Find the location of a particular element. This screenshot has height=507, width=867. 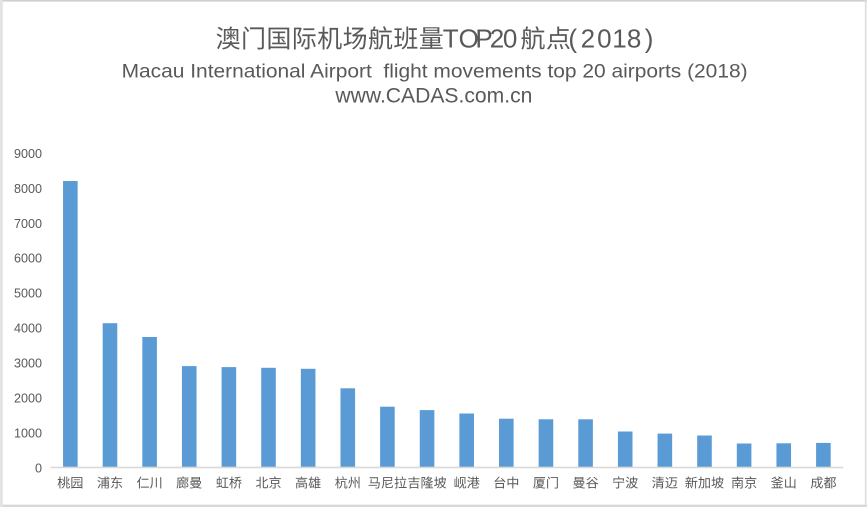

svg-text: 8 is located at coordinates (634, 39).